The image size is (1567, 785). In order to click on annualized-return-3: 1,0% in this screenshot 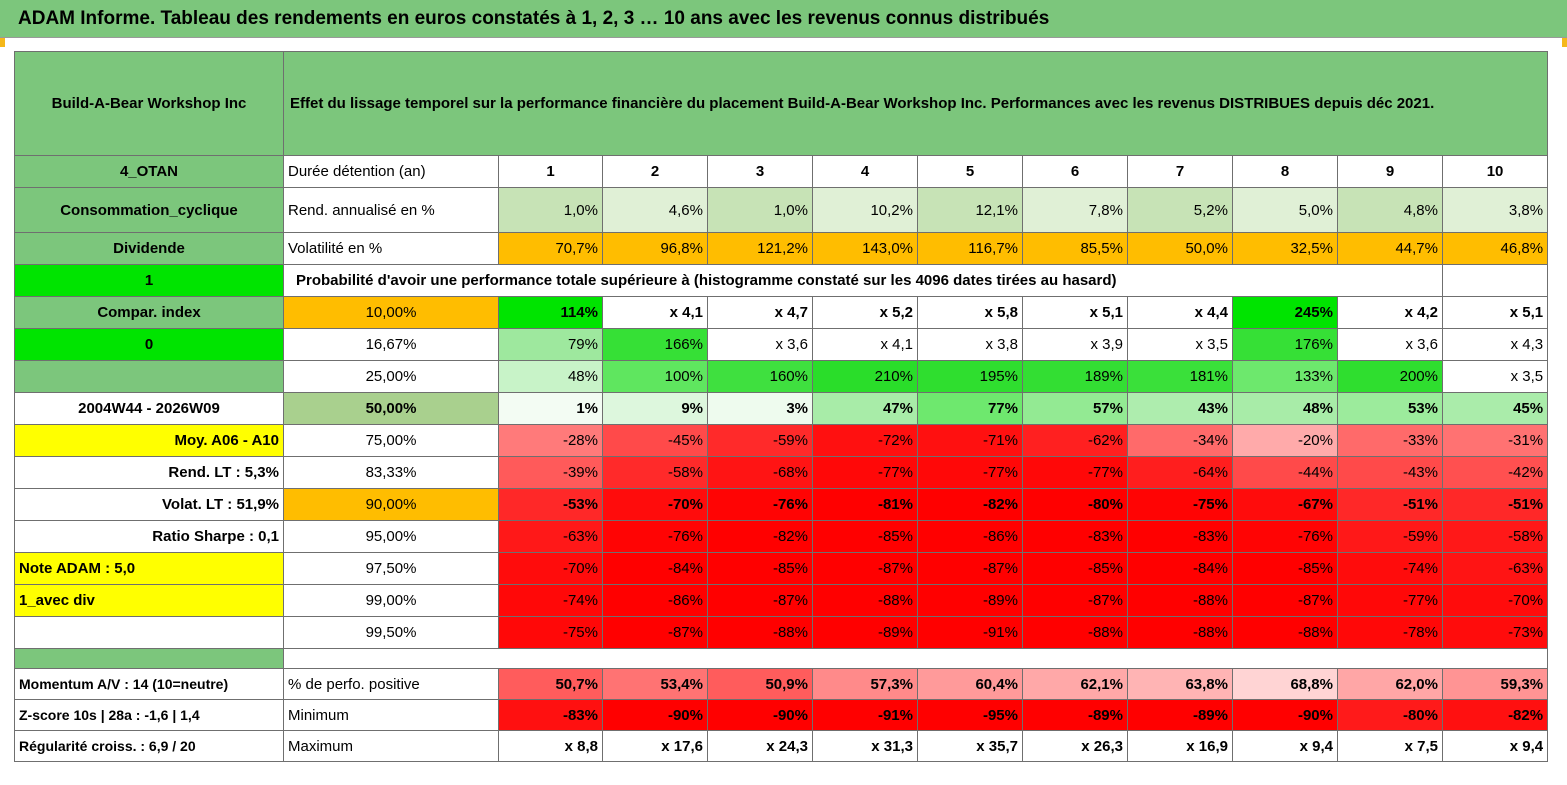, I will do `click(760, 210)`.